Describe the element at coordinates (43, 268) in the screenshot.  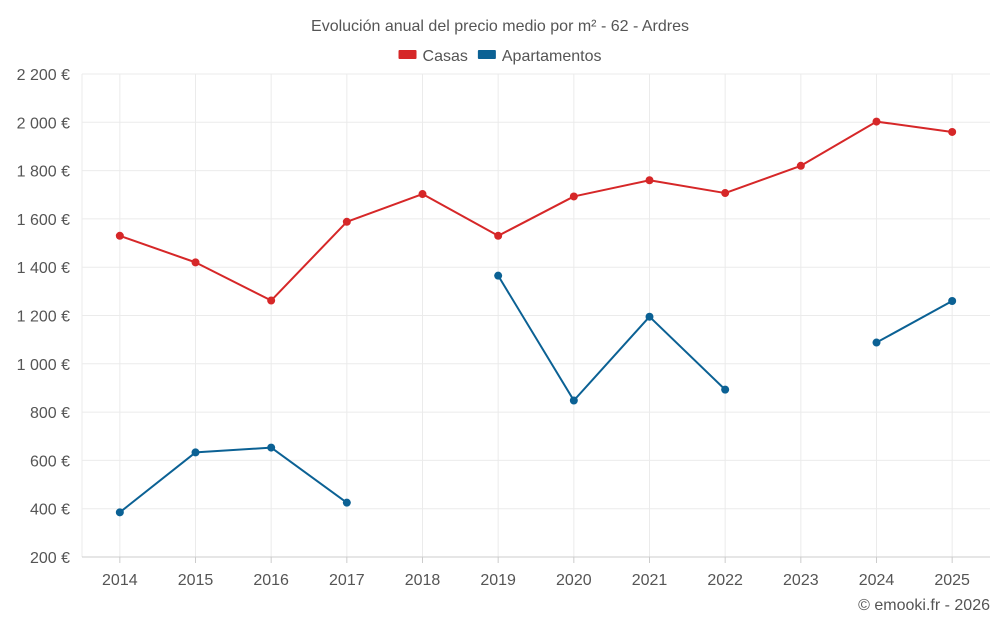
I see `y-tick-label: 1 400 €` at that location.